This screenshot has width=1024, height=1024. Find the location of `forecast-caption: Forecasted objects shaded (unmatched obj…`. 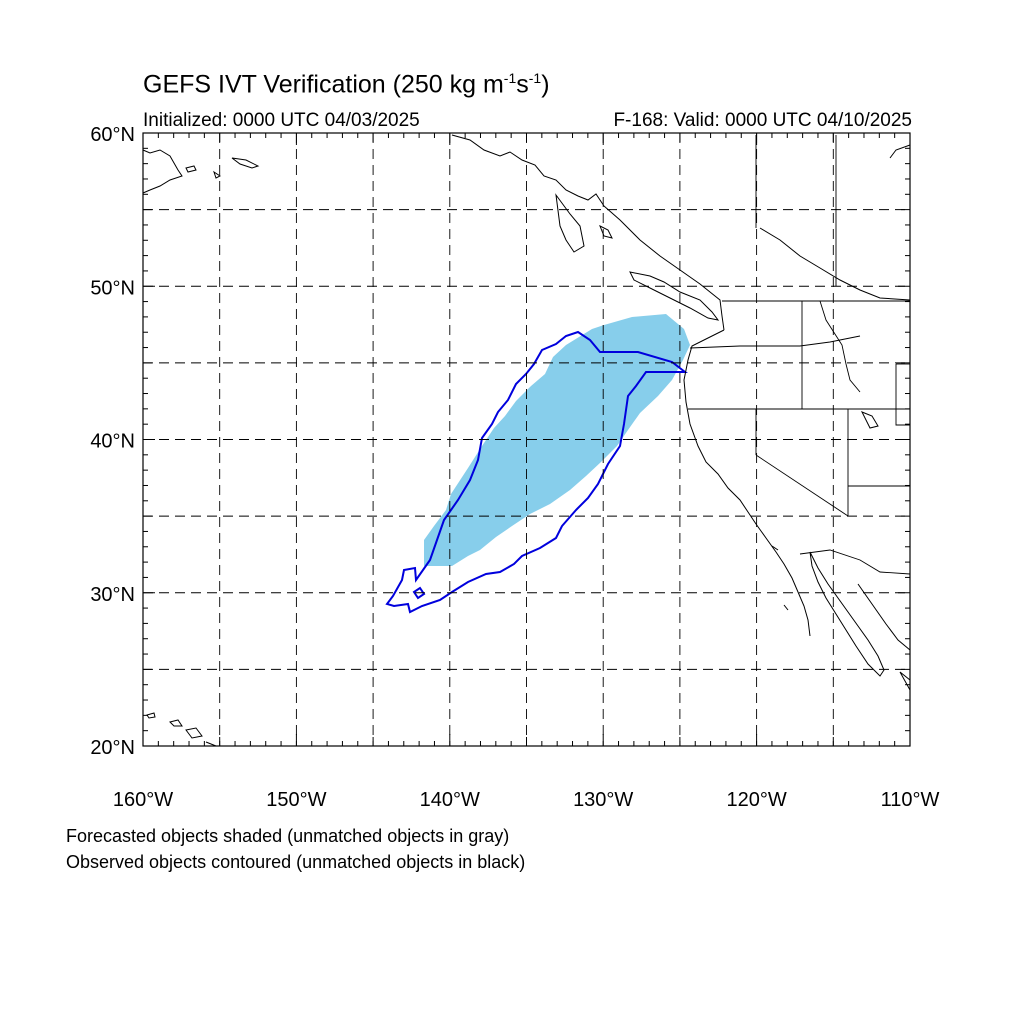

forecast-caption: Forecasted objects shaded (unmatched obj… is located at coordinates (288, 836).